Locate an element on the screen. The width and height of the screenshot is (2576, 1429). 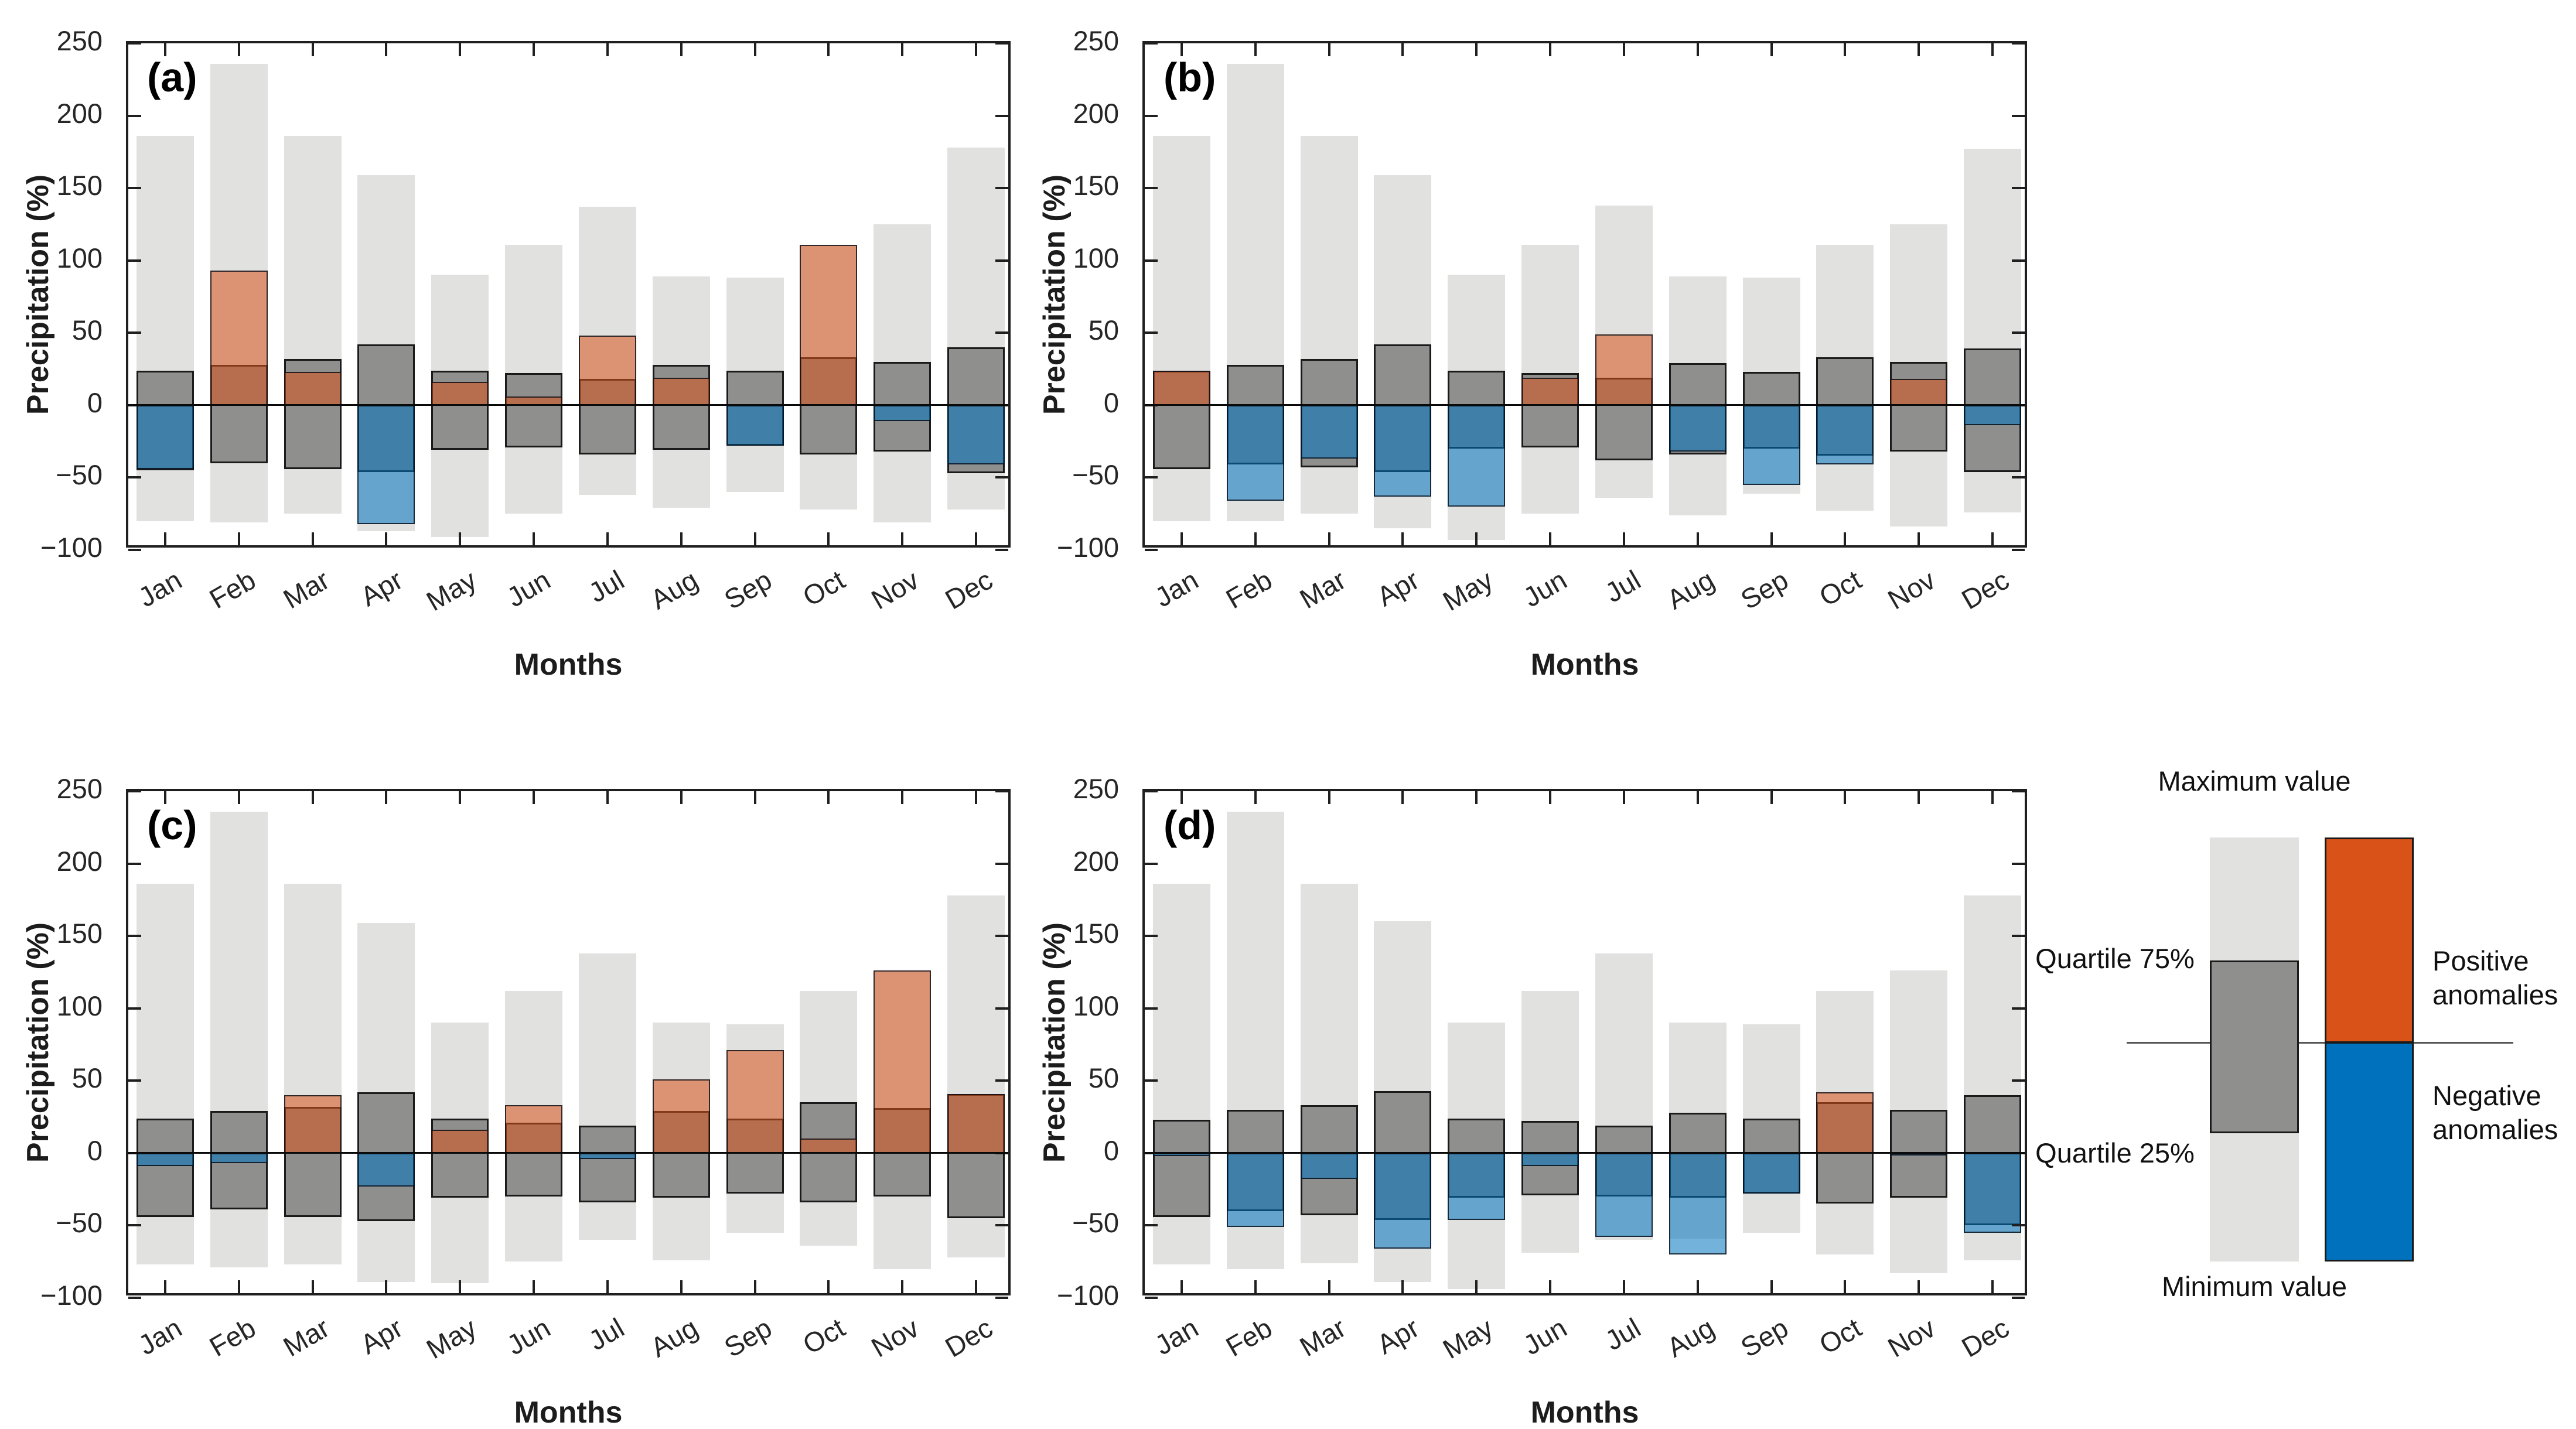
x-tick-label: Jan is located at coordinates (1176, 588).